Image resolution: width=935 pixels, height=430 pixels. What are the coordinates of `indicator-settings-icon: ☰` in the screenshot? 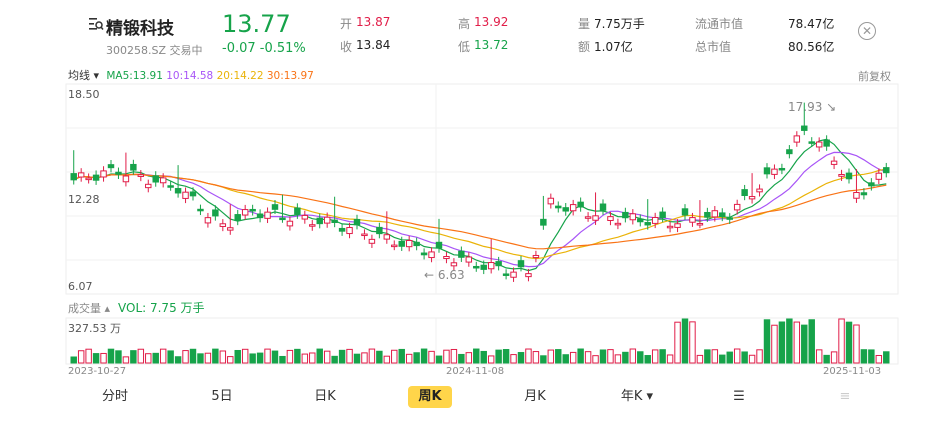 It's located at (739, 396).